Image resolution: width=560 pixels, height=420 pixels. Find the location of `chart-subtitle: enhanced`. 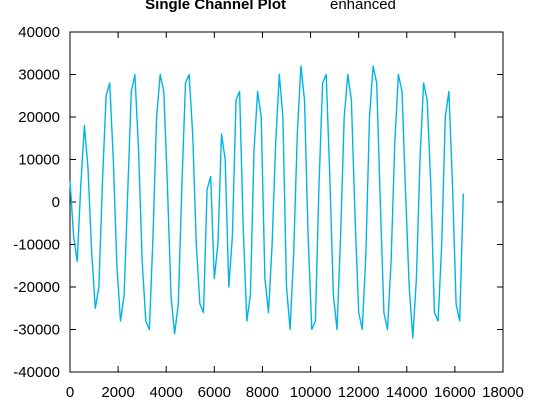

chart-subtitle: enhanced is located at coordinates (363, 6).